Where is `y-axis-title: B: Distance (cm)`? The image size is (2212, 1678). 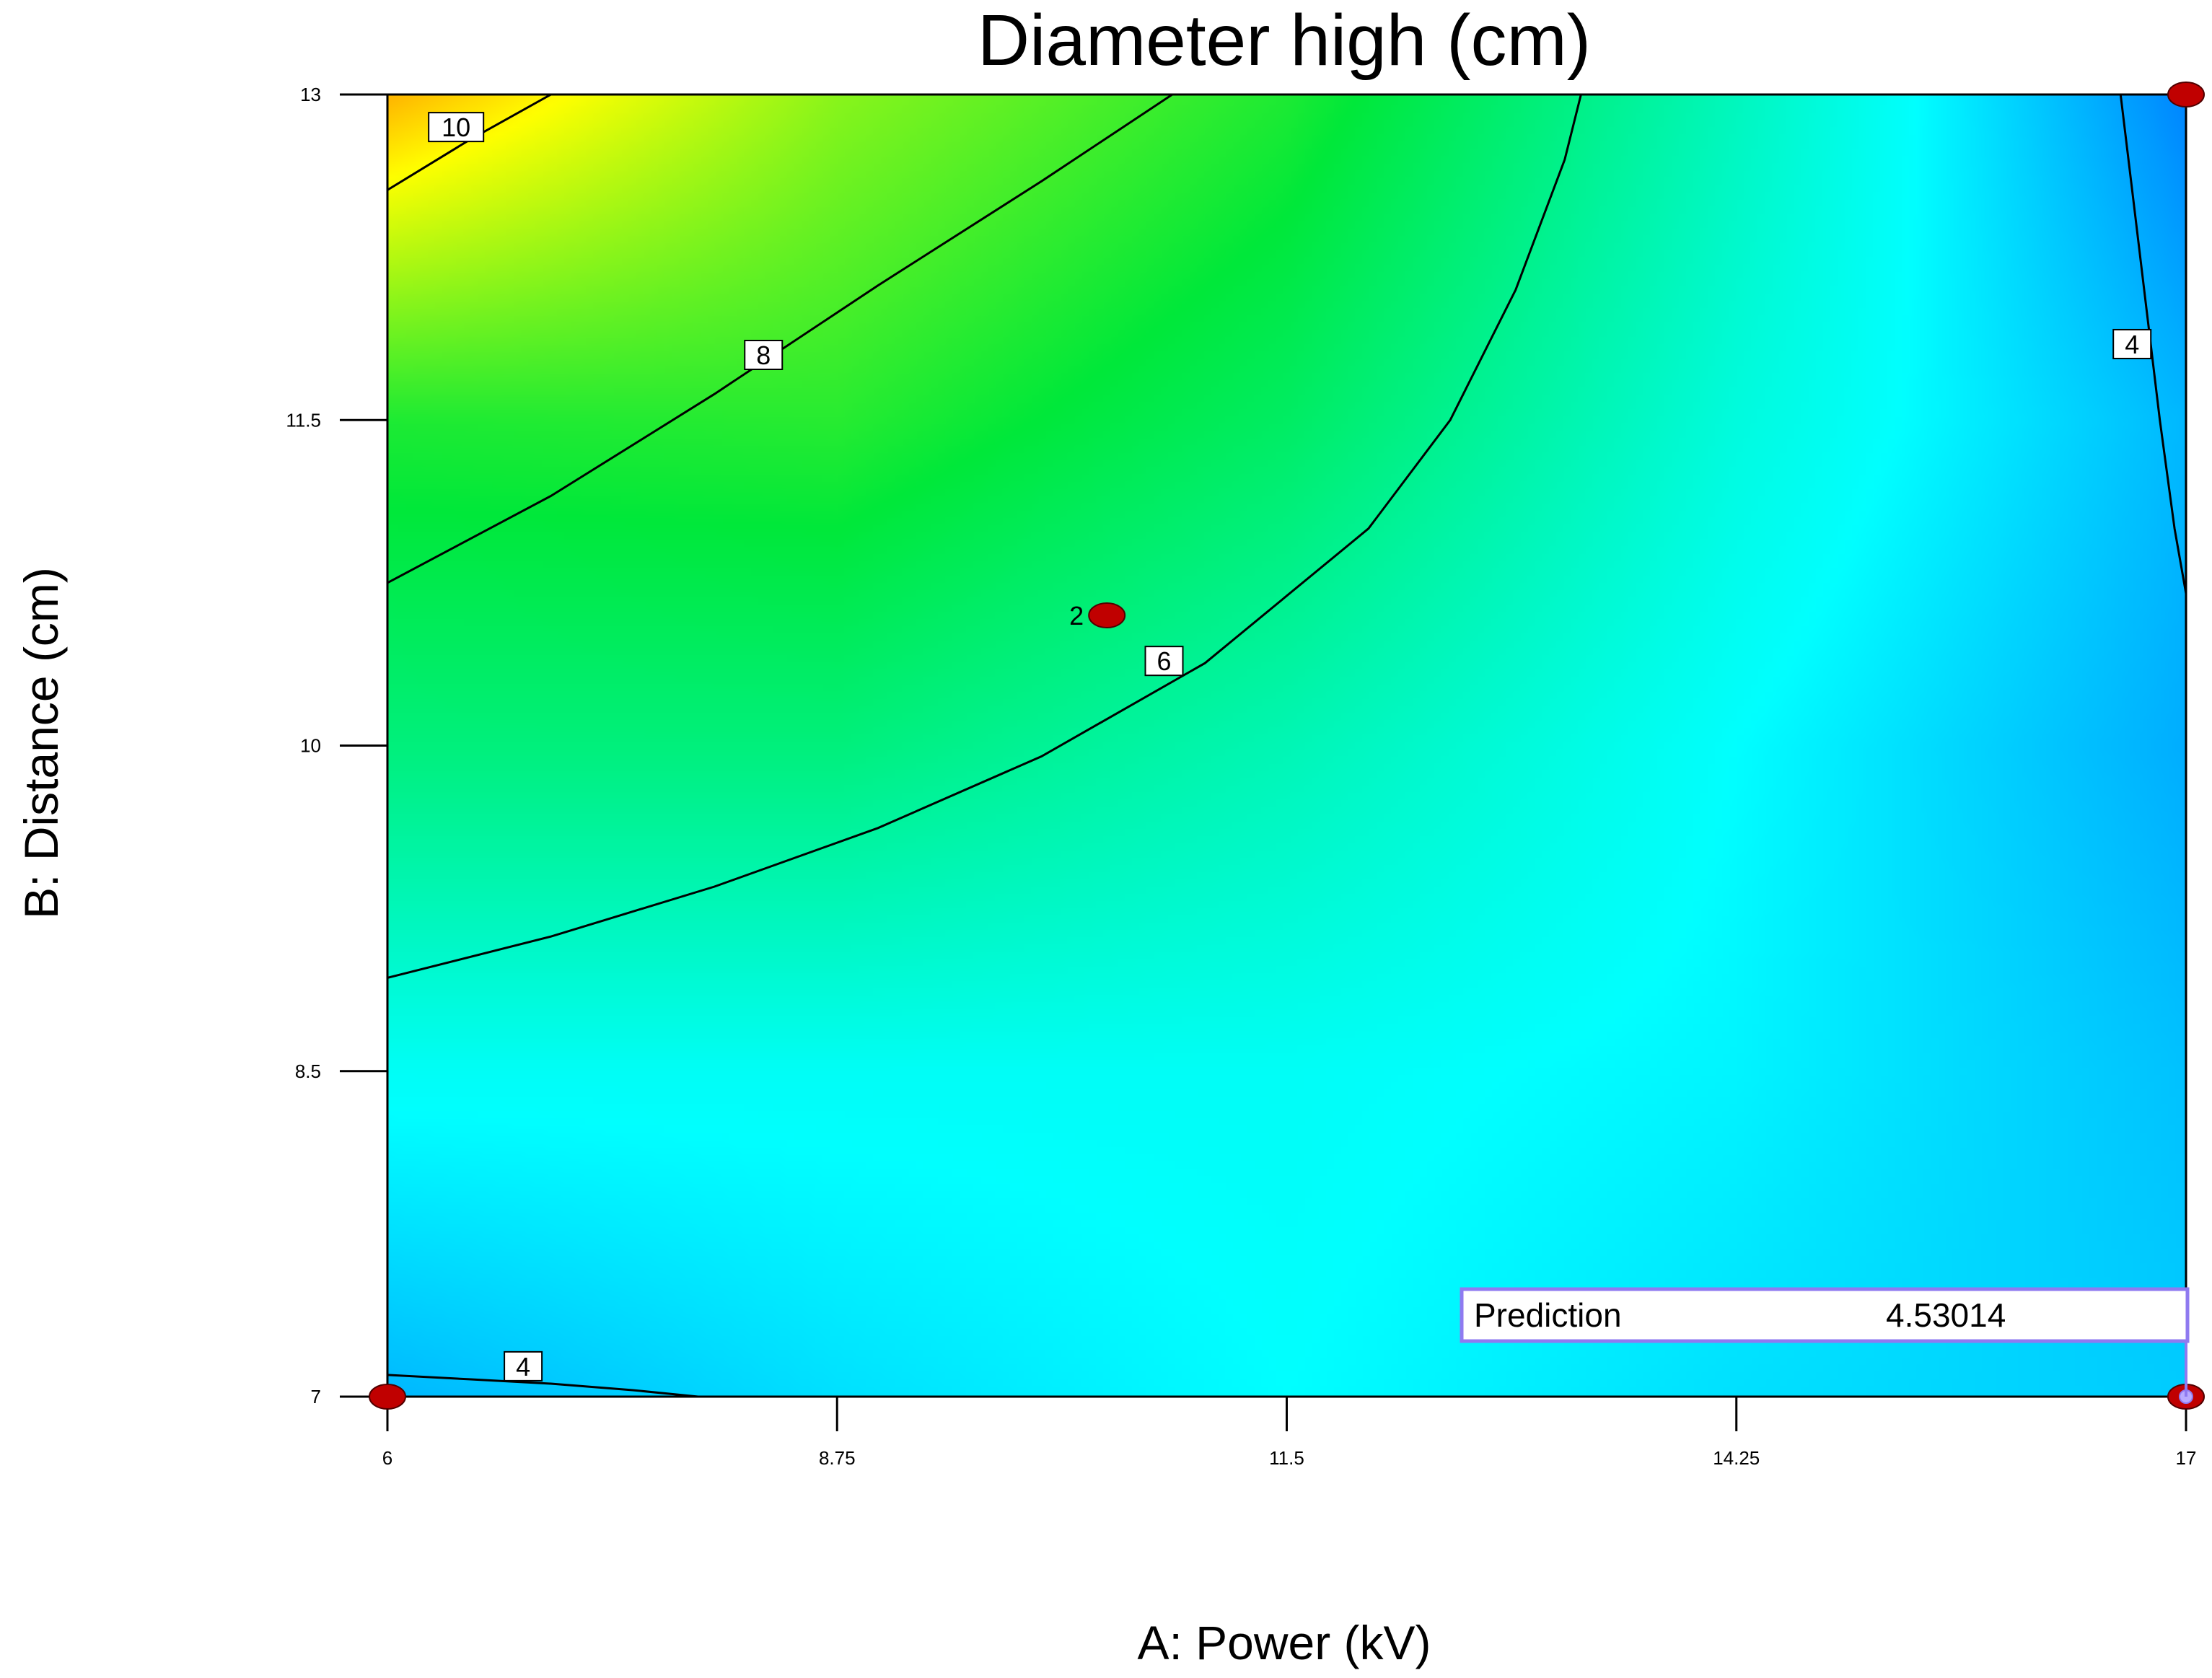
y-axis-title: B: Distance (cm) is located at coordinates (41, 743).